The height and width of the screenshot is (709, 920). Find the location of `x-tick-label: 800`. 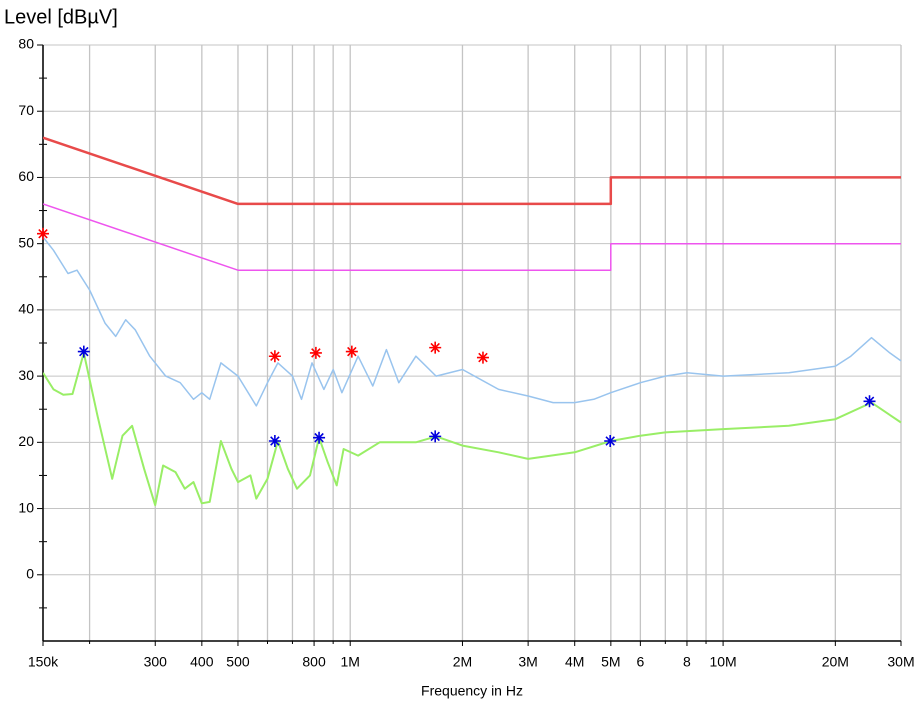

x-tick-label: 800 is located at coordinates (314, 662).